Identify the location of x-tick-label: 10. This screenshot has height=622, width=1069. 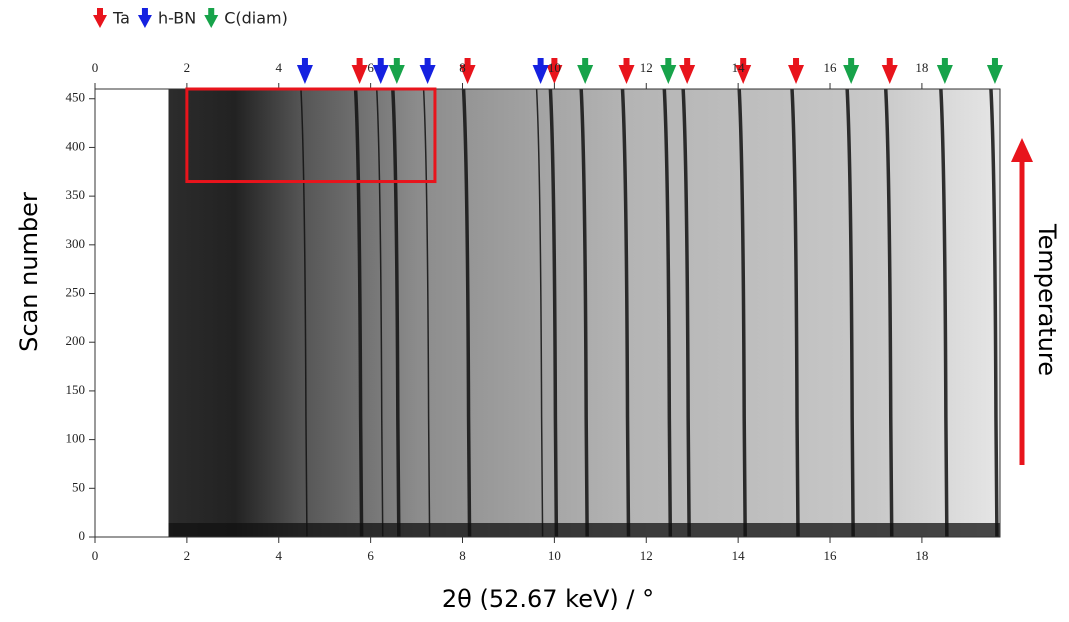
(554, 555).